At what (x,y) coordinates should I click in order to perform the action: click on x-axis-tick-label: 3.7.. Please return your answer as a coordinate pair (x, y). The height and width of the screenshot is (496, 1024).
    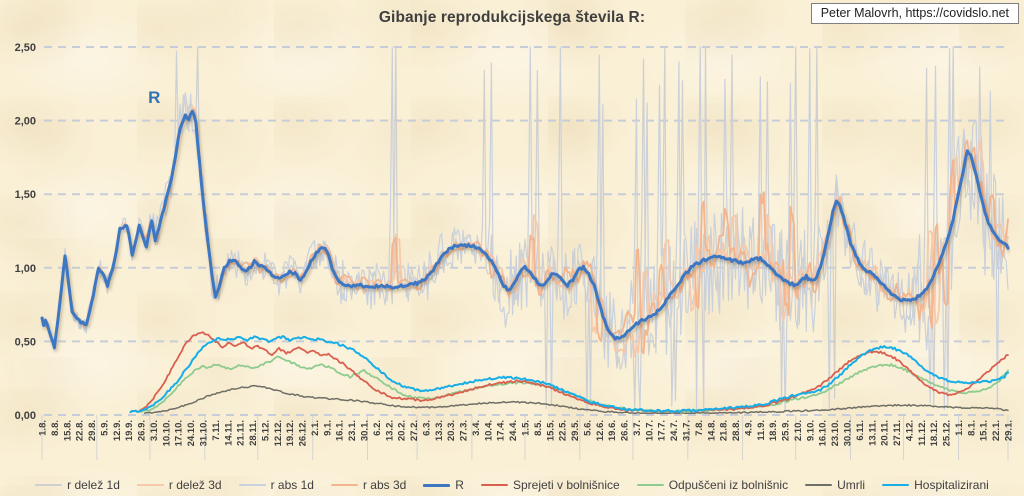
    Looking at the image, I should click on (637, 428).